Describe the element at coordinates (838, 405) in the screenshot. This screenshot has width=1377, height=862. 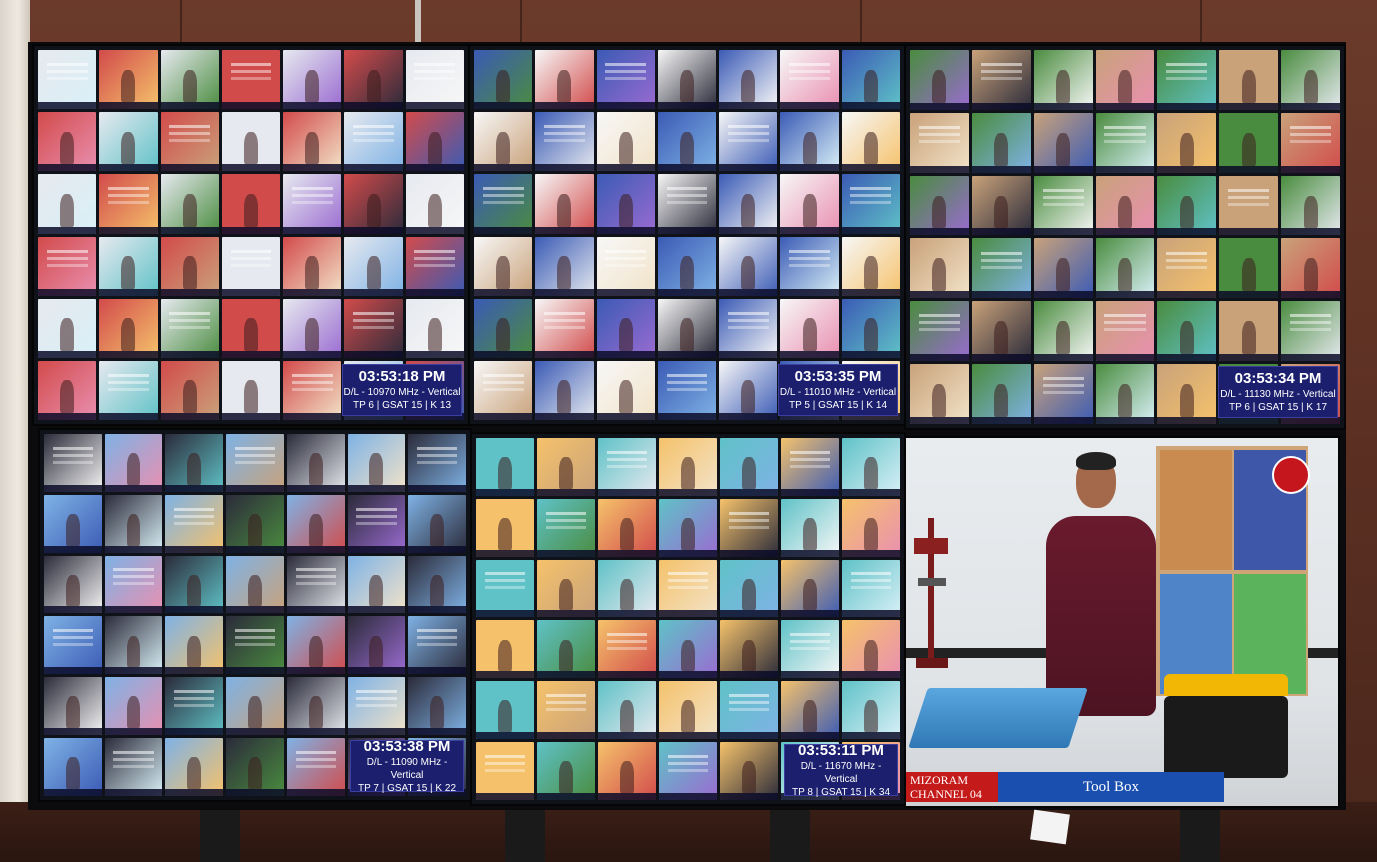
I see `status-transponder: TP 5 | GSAT 15 | K 14` at that location.